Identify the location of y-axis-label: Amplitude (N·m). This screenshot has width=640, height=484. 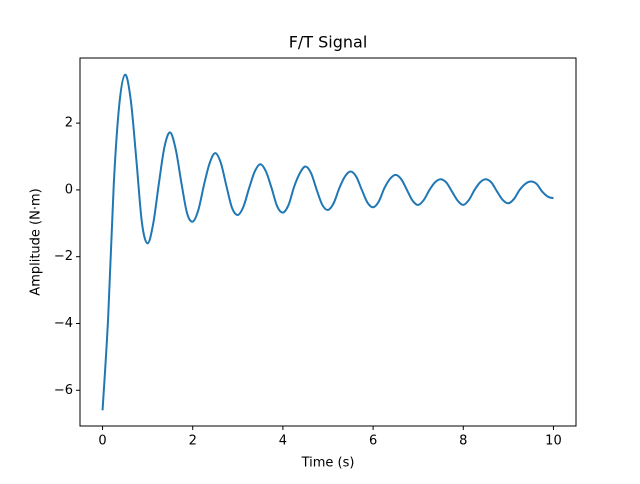
(36, 241).